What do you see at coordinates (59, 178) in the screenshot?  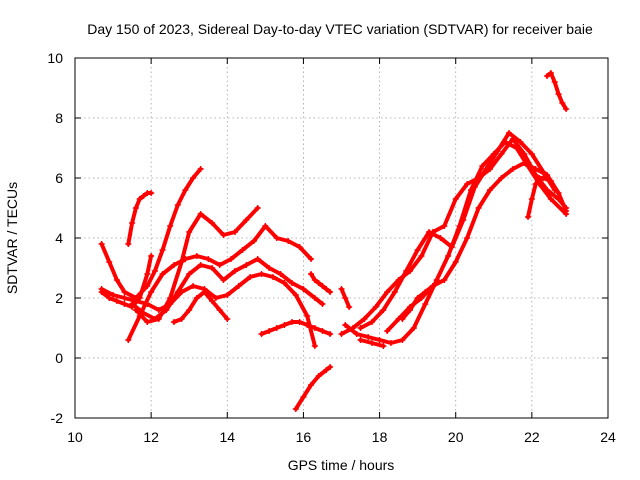 I see `y-tick-label: 6` at bounding box center [59, 178].